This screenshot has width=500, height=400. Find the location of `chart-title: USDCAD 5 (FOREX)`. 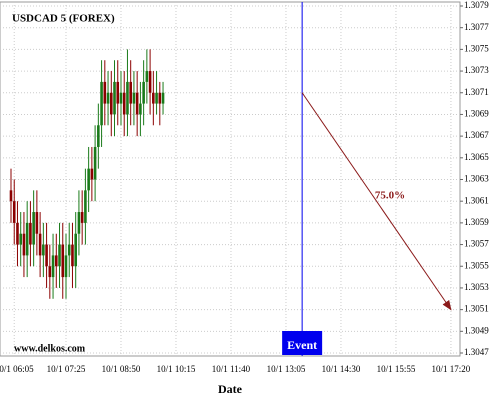

chart-title: USDCAD 5 (FOREX) is located at coordinates (63, 19).